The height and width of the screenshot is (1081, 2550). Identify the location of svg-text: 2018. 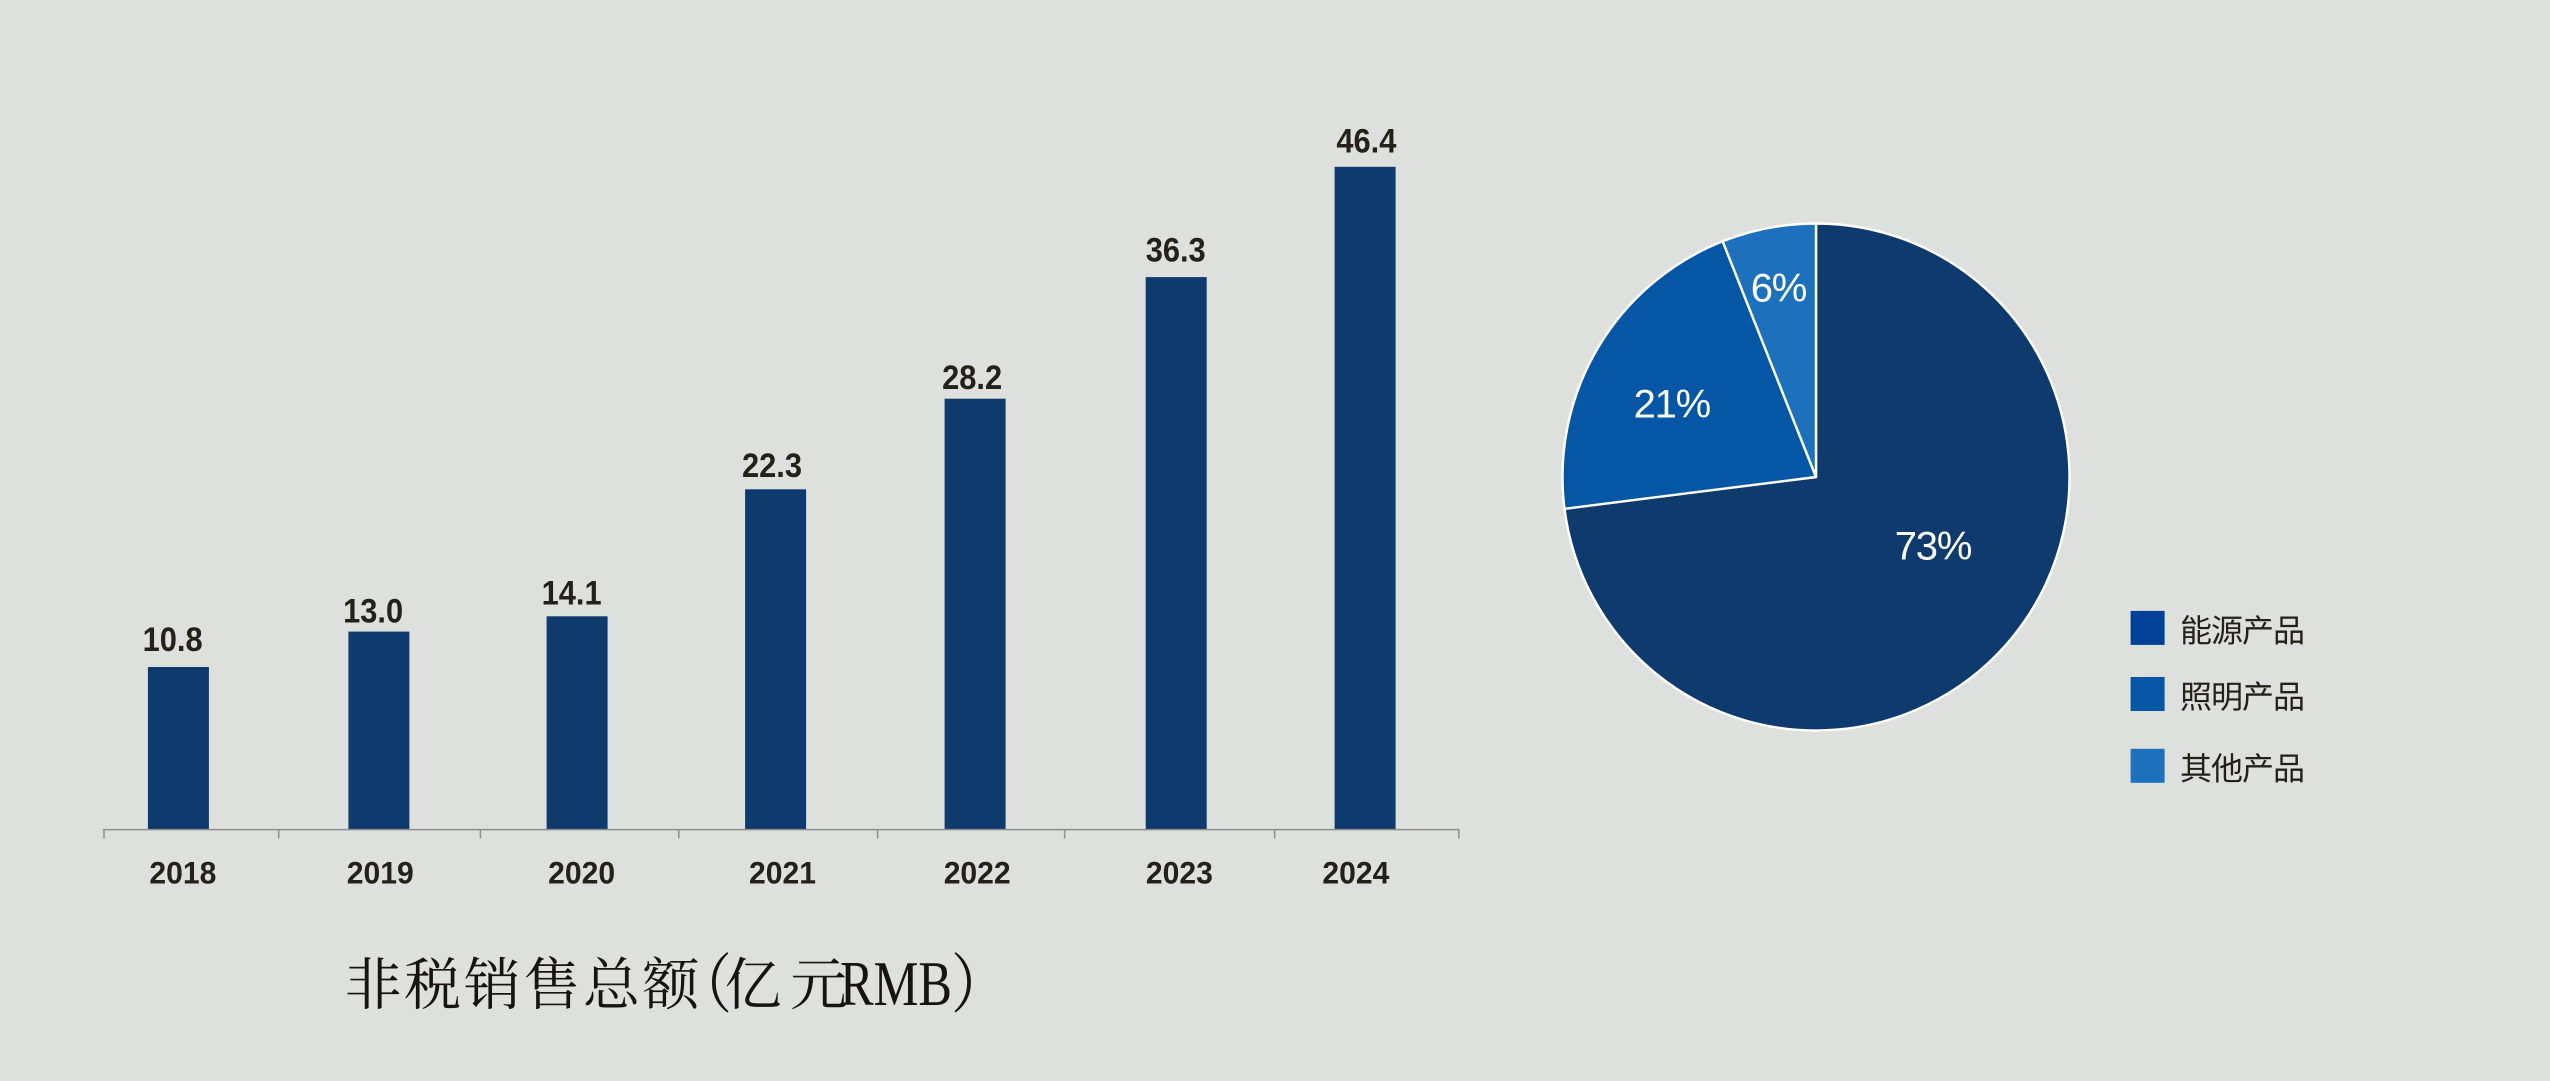
(182, 873).